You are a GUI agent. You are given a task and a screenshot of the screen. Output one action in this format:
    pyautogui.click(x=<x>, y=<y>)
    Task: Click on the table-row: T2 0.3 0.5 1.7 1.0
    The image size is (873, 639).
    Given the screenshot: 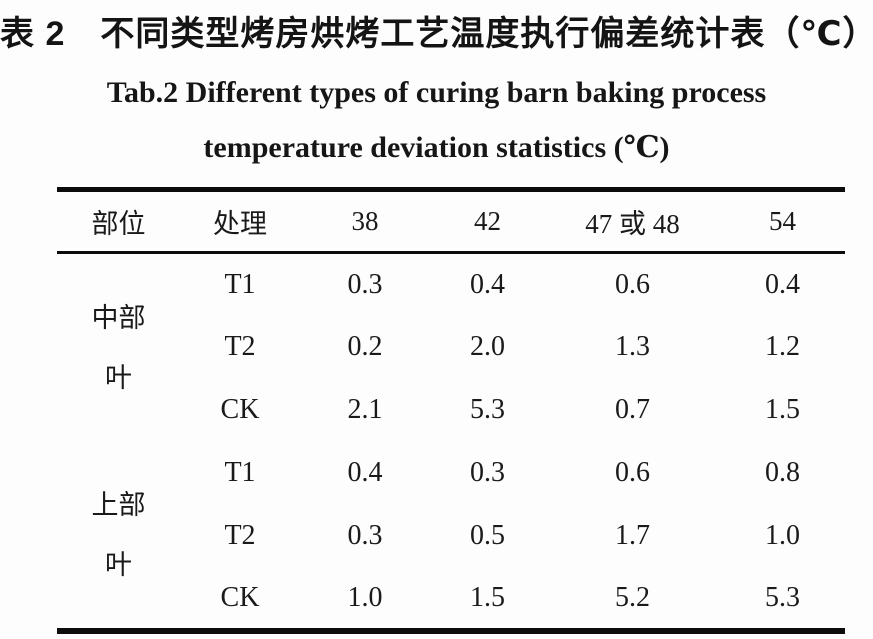 What is the action you would take?
    pyautogui.click(x=451, y=536)
    